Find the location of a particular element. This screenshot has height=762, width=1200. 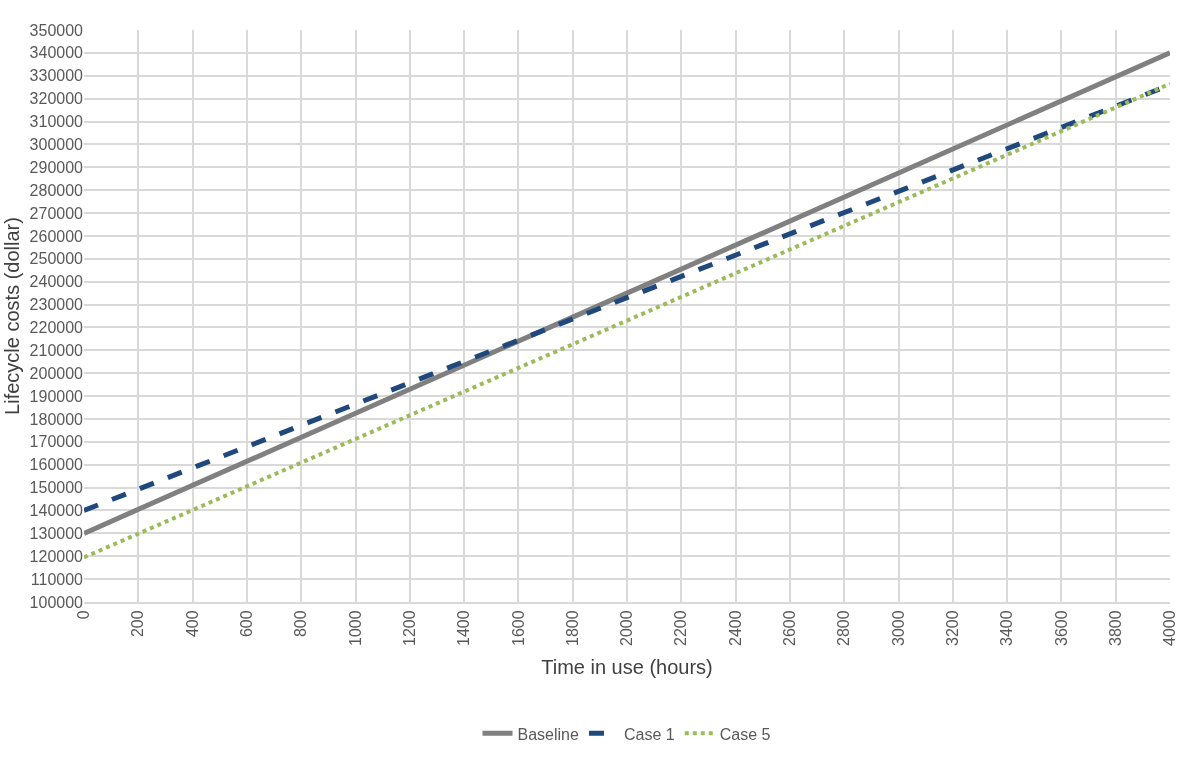

y-tick-label: 320000 is located at coordinates (56, 99).